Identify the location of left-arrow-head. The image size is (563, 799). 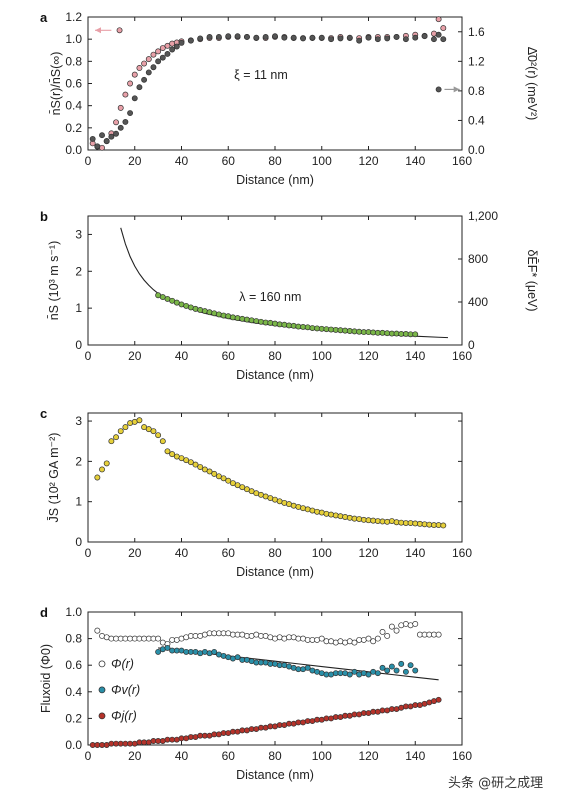
(98, 30).